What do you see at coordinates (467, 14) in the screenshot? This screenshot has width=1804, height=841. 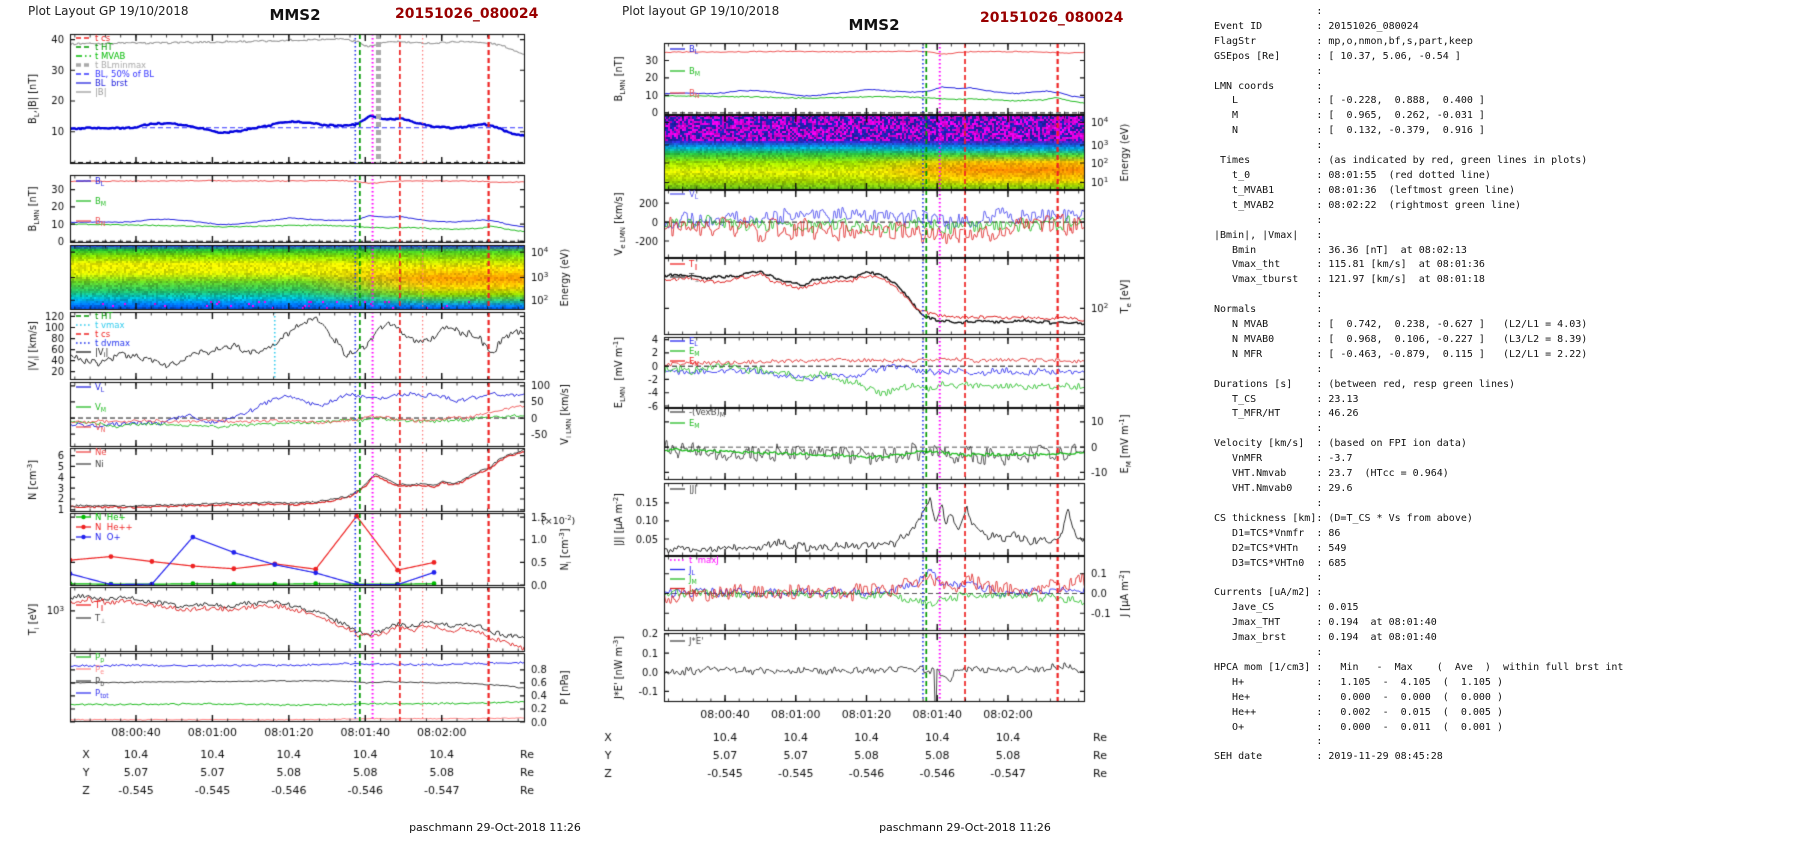 I see `left-plot-event-id: 20151026_080024` at bounding box center [467, 14].